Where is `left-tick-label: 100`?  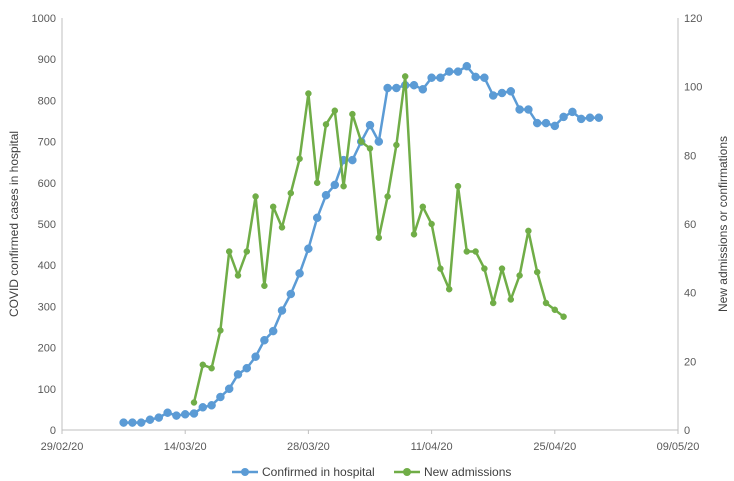 left-tick-label: 100 is located at coordinates (47, 390).